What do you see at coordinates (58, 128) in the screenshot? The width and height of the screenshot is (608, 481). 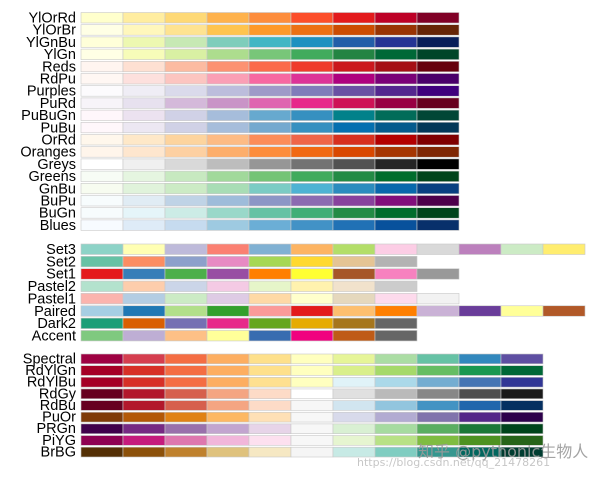 I see `palette-label: PuBu` at bounding box center [58, 128].